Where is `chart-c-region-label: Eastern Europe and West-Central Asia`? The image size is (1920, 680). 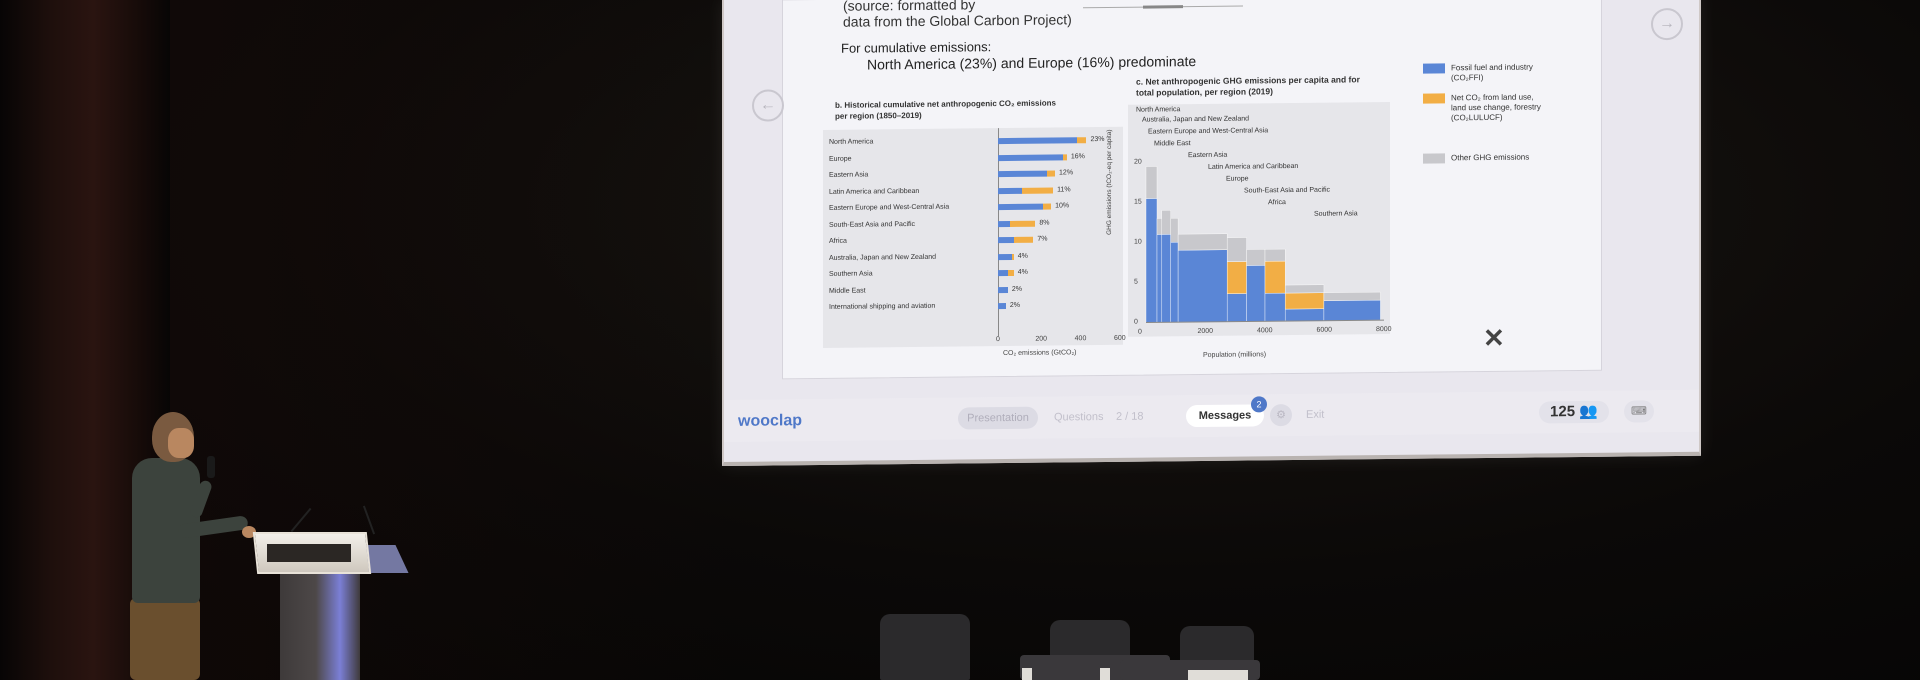
chart-c-region-label: Eastern Europe and West-Central Asia is located at coordinates (1208, 131).